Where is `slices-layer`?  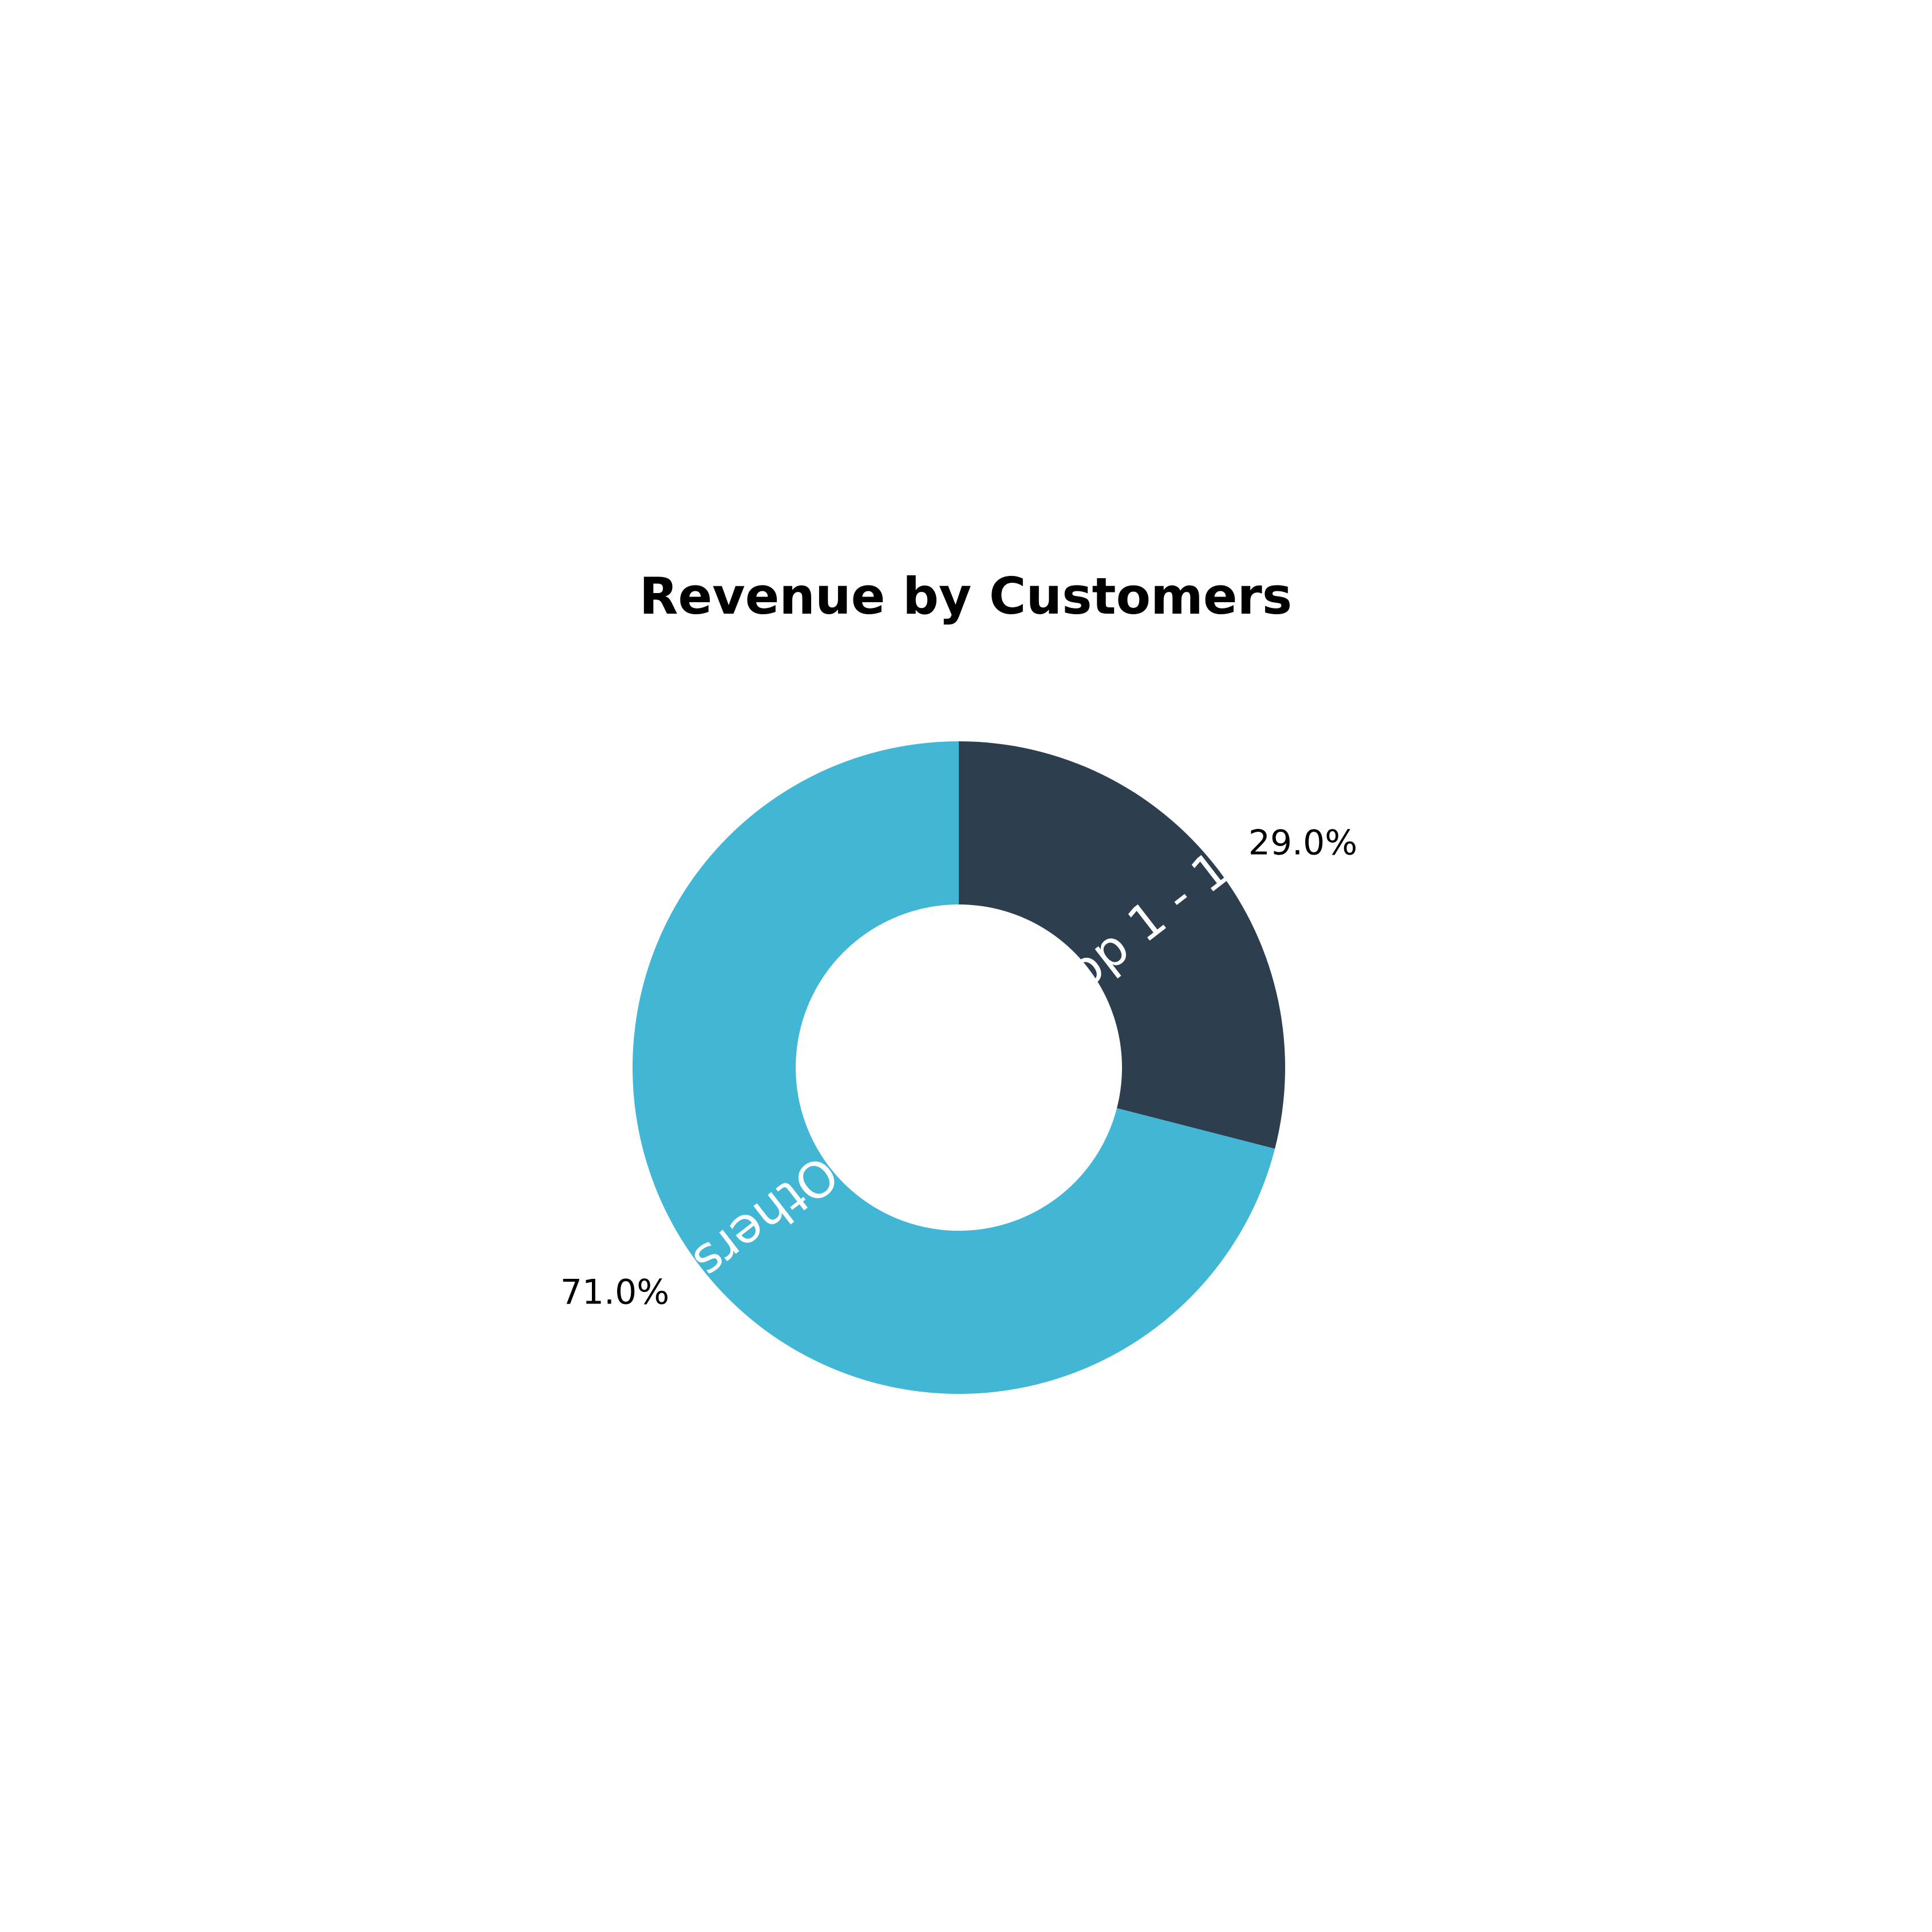 slices-layer is located at coordinates (958, 1067).